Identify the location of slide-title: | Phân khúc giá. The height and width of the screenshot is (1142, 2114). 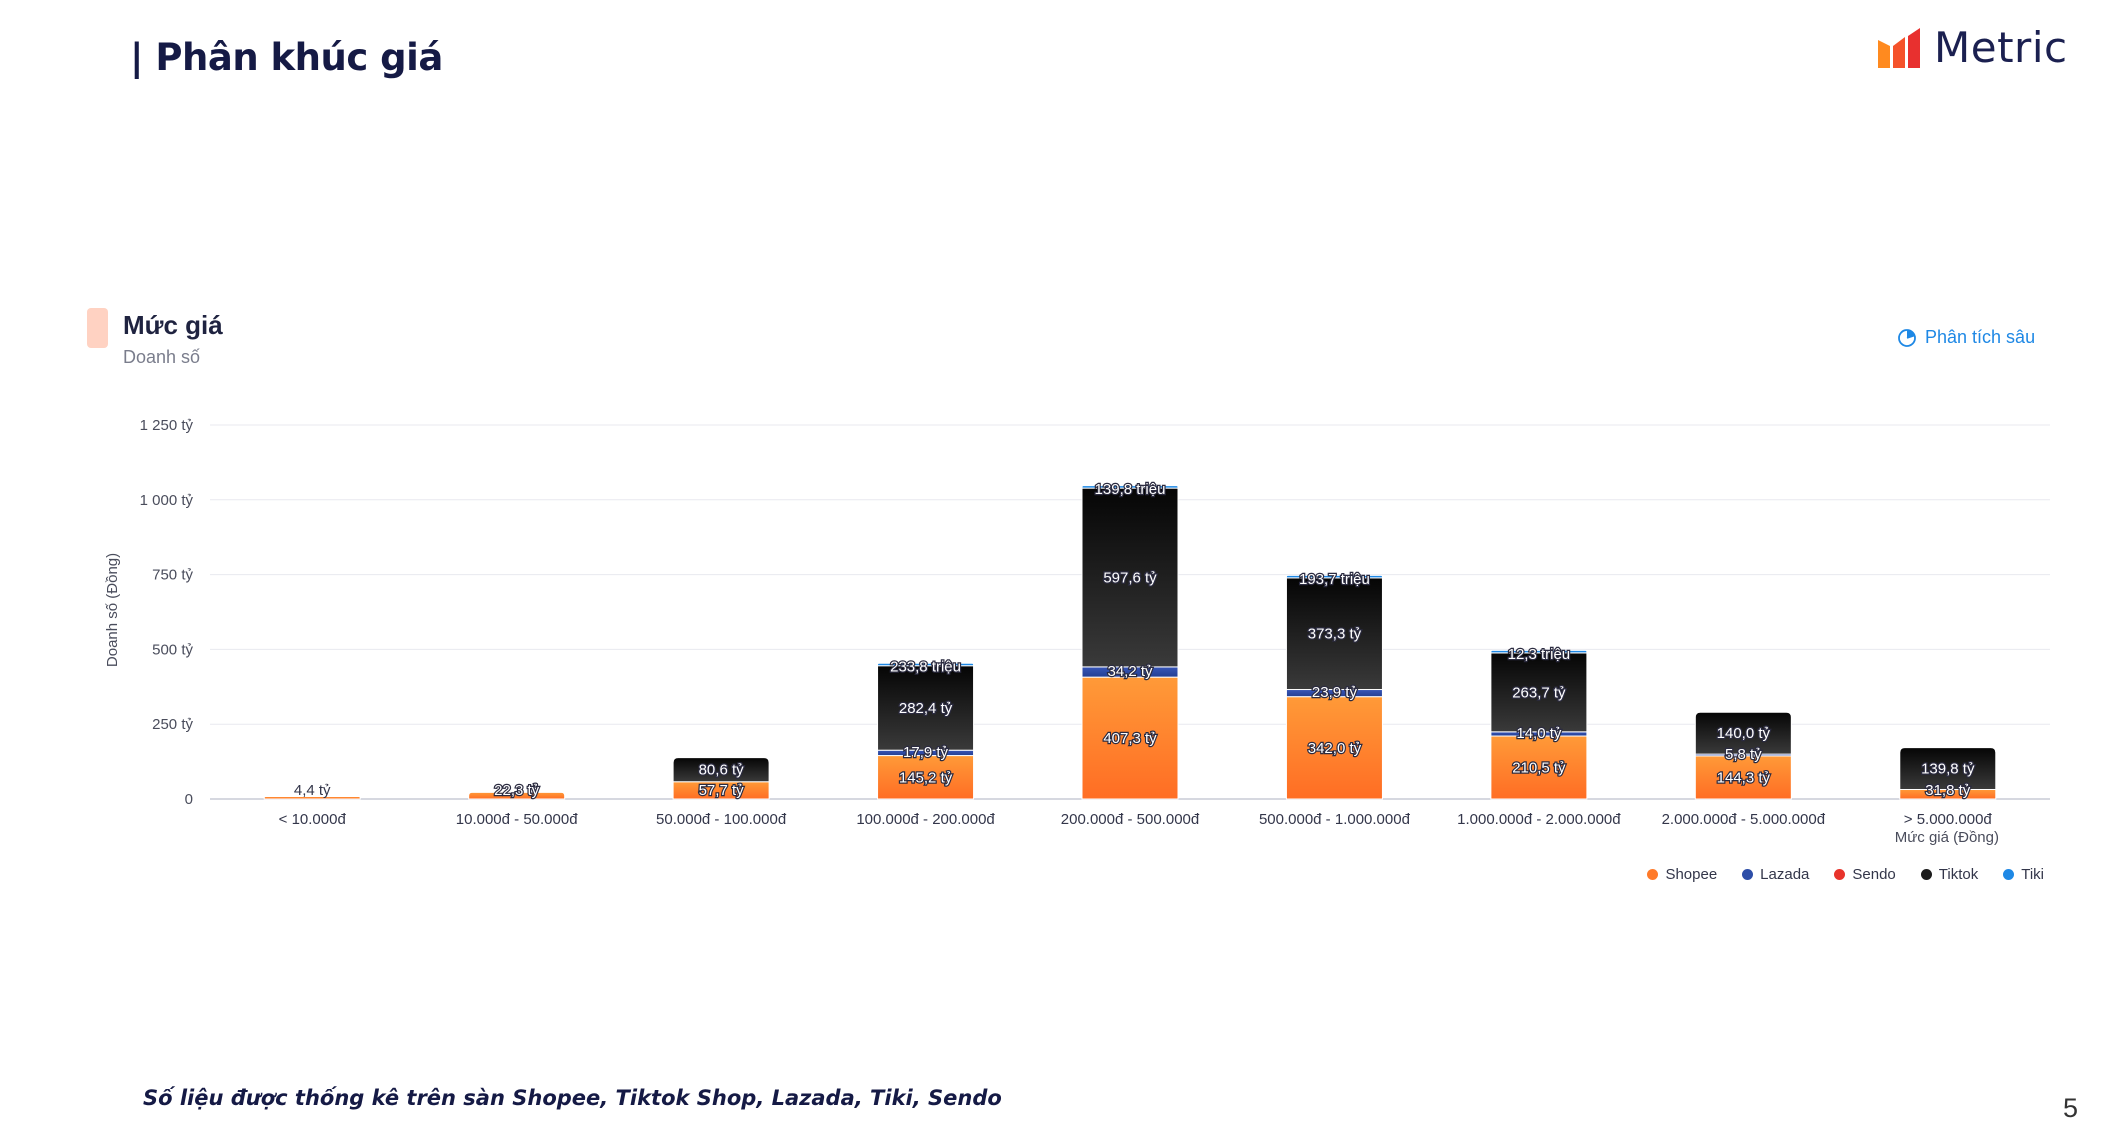
(286, 57).